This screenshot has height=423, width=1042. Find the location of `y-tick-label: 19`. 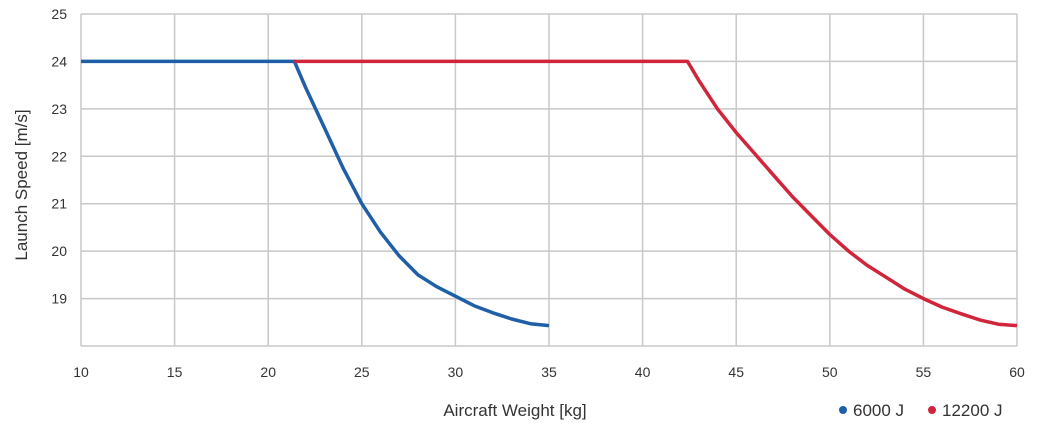

y-tick-label: 19 is located at coordinates (59, 299).